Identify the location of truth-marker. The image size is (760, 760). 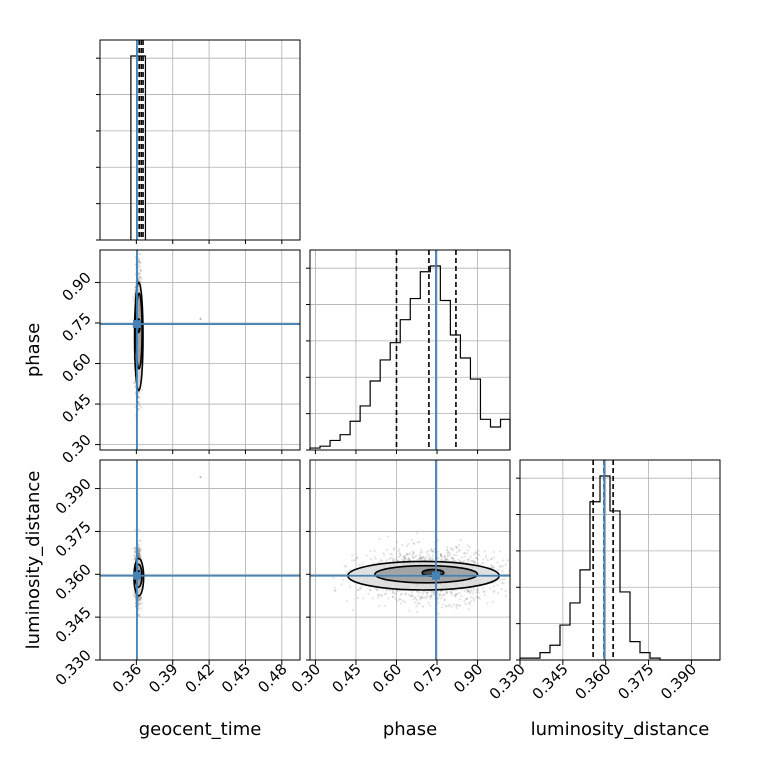
(136, 324).